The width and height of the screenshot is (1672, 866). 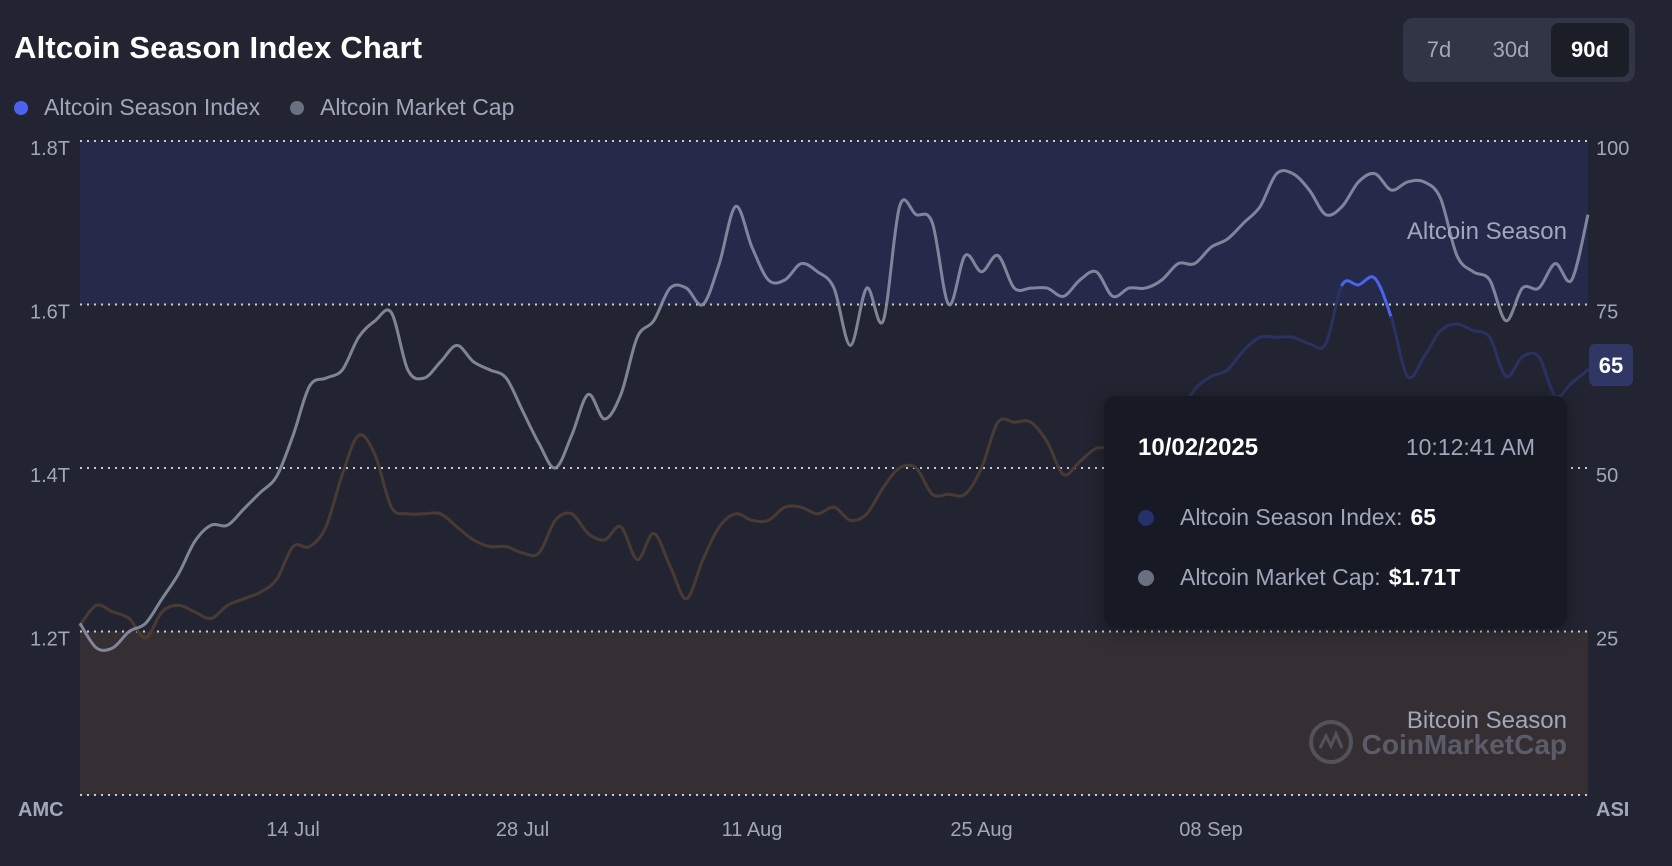 What do you see at coordinates (1470, 447) in the screenshot?
I see `tooltip-time: 10:12:41 AM` at bounding box center [1470, 447].